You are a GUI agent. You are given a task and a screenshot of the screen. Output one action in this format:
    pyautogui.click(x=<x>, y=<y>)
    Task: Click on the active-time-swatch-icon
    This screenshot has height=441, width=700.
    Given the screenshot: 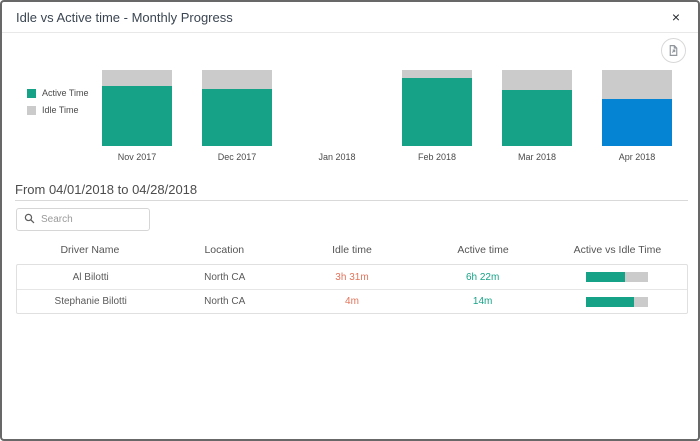 What is the action you would take?
    pyautogui.click(x=31, y=93)
    